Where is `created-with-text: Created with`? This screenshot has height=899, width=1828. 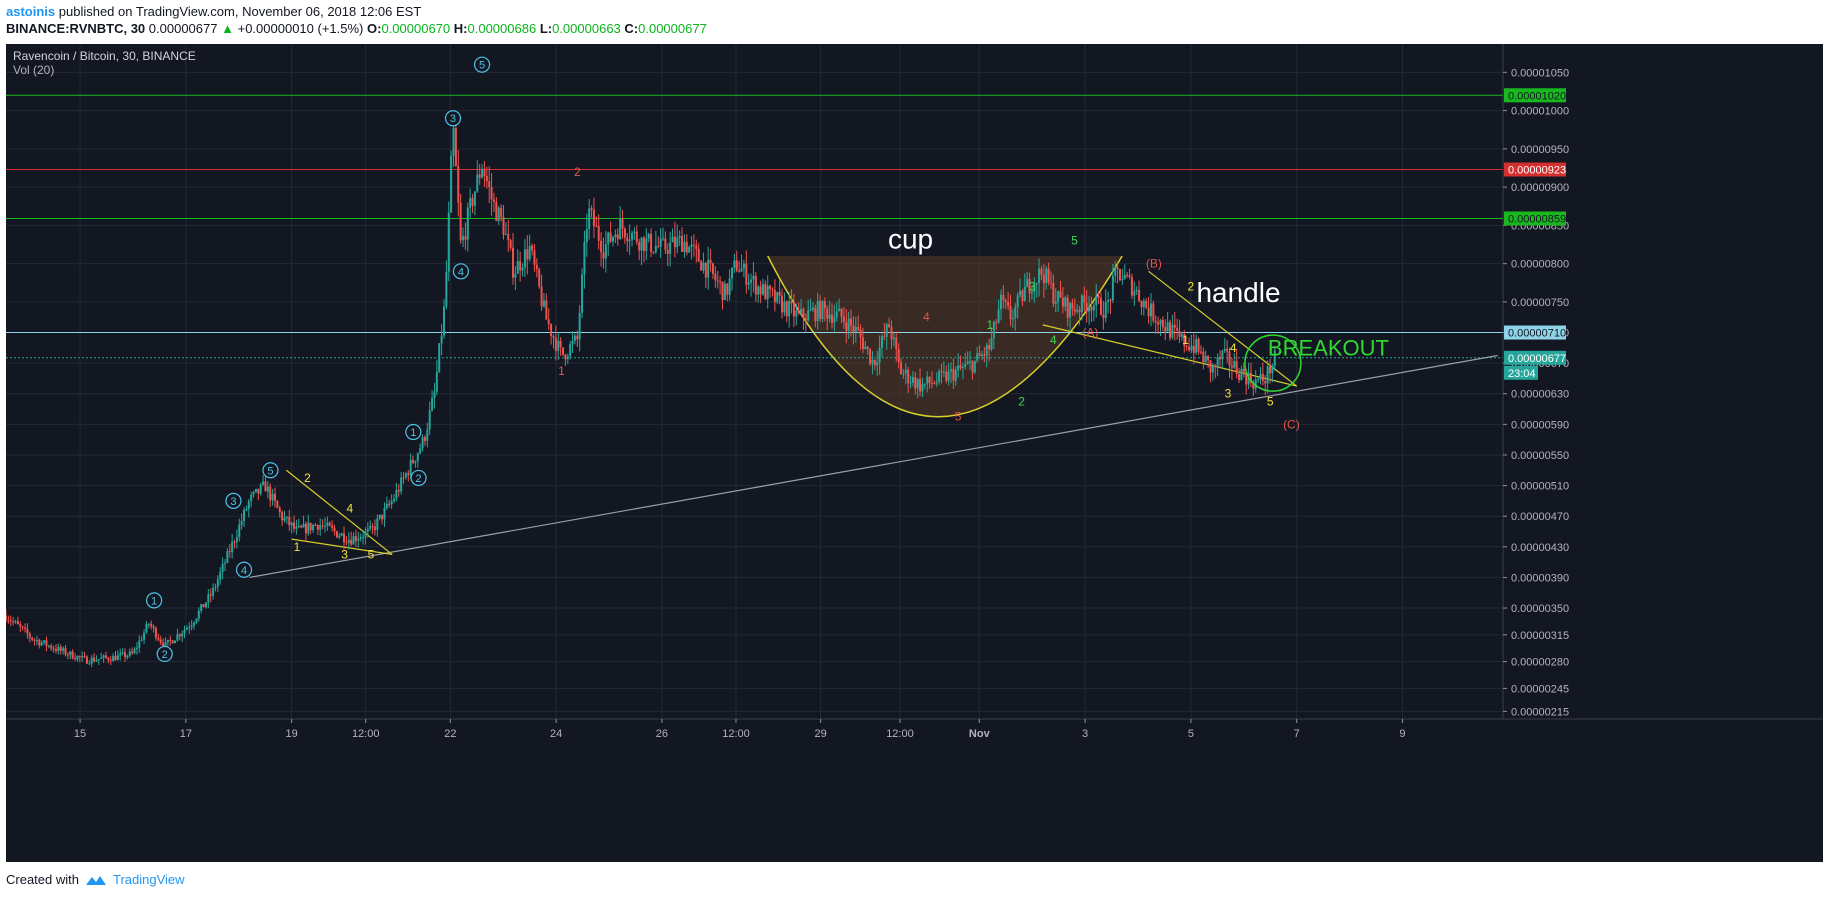
created-with-text: Created with is located at coordinates (42, 879).